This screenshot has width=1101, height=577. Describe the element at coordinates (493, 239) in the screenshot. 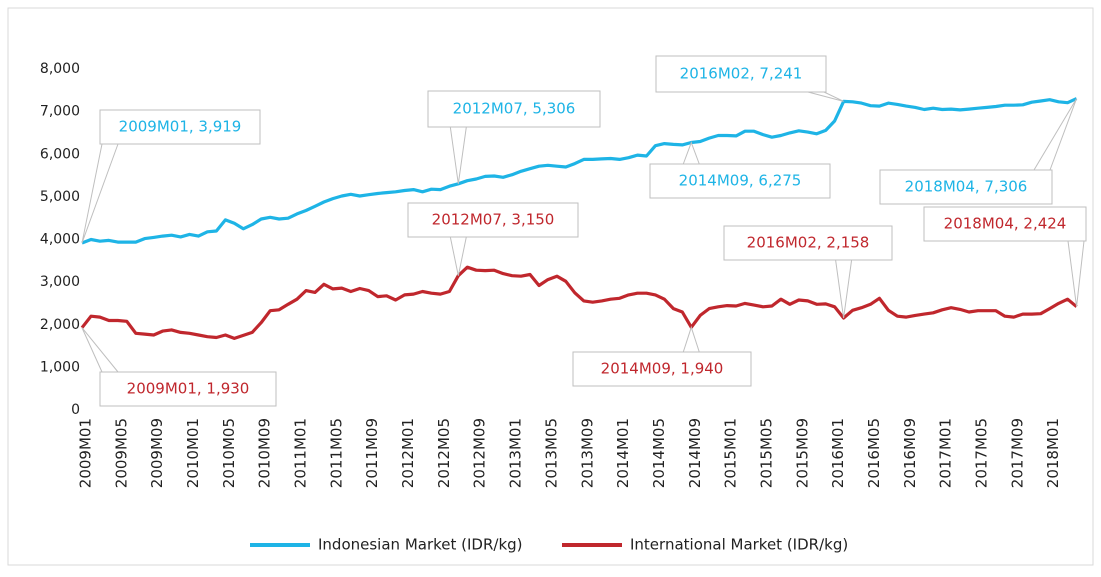

I see `callout: 2012M07, 3,150` at that location.